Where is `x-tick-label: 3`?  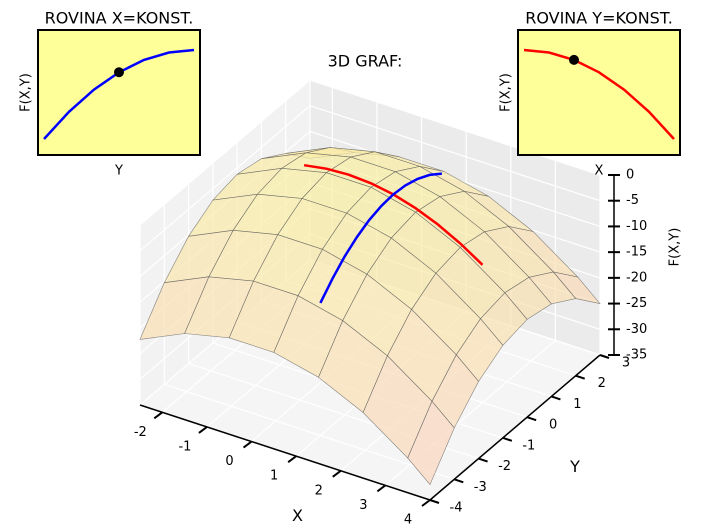
x-tick-label: 3 is located at coordinates (363, 505).